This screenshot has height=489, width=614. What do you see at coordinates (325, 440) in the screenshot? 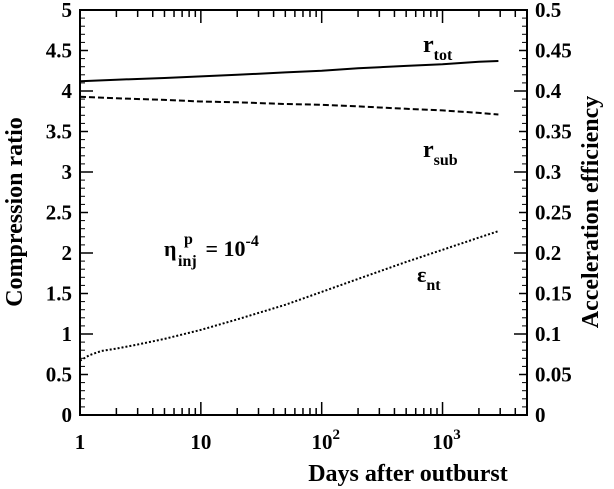
I see `x-tick-label: 10²` at bounding box center [325, 440].